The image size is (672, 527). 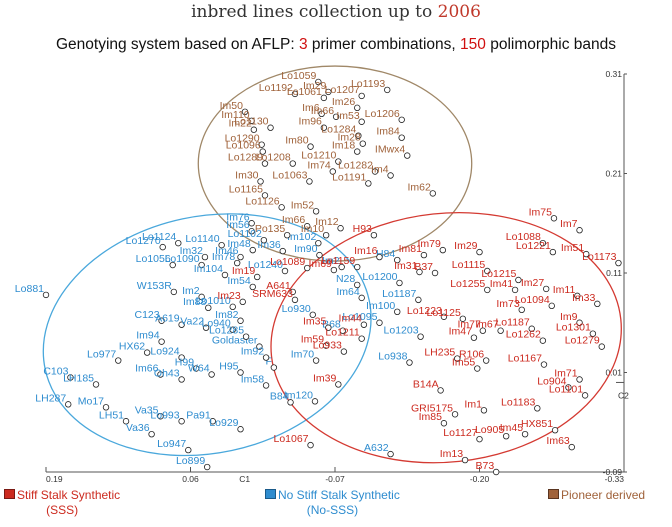 I want to click on point-label-sss: Lo1262, so click(x=523, y=335).